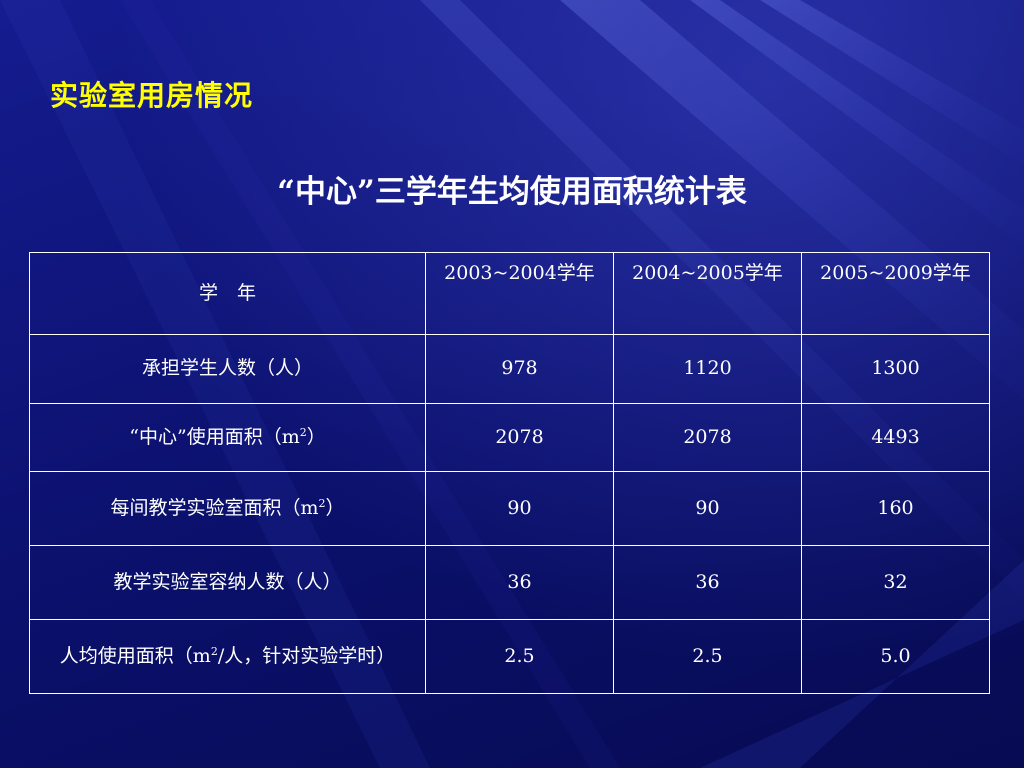 The height and width of the screenshot is (768, 1024). Describe the element at coordinates (152, 95) in the screenshot. I see `slide-title: 实验室用房情况` at that location.